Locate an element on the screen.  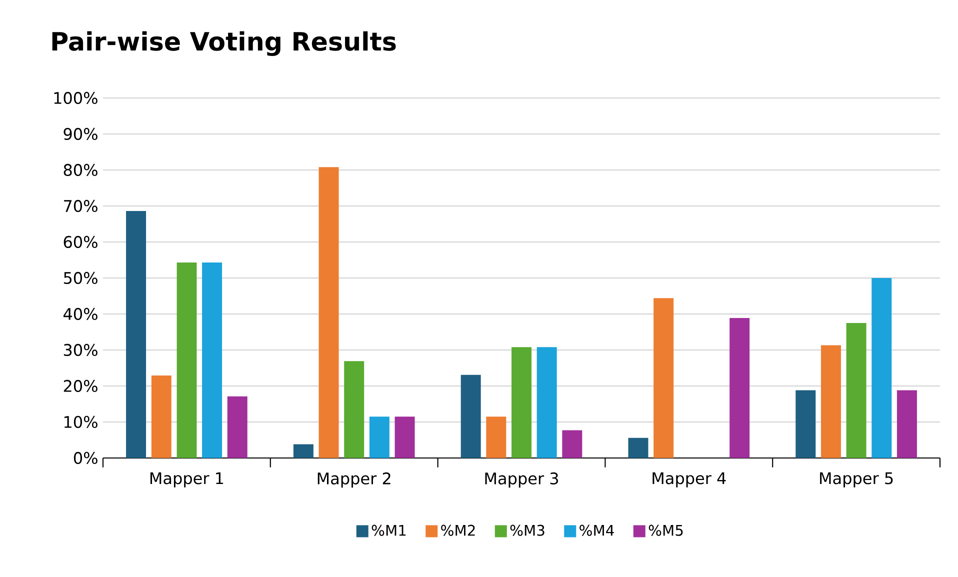
legend-label: %M5 is located at coordinates (665, 530).